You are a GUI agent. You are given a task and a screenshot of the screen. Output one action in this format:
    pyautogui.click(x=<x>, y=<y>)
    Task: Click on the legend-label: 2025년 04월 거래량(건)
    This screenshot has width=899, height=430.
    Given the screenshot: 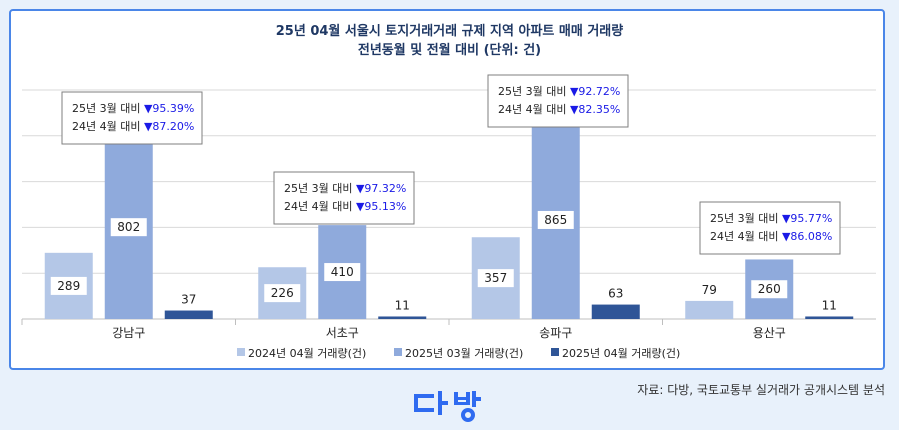 What is the action you would take?
    pyautogui.click(x=621, y=353)
    